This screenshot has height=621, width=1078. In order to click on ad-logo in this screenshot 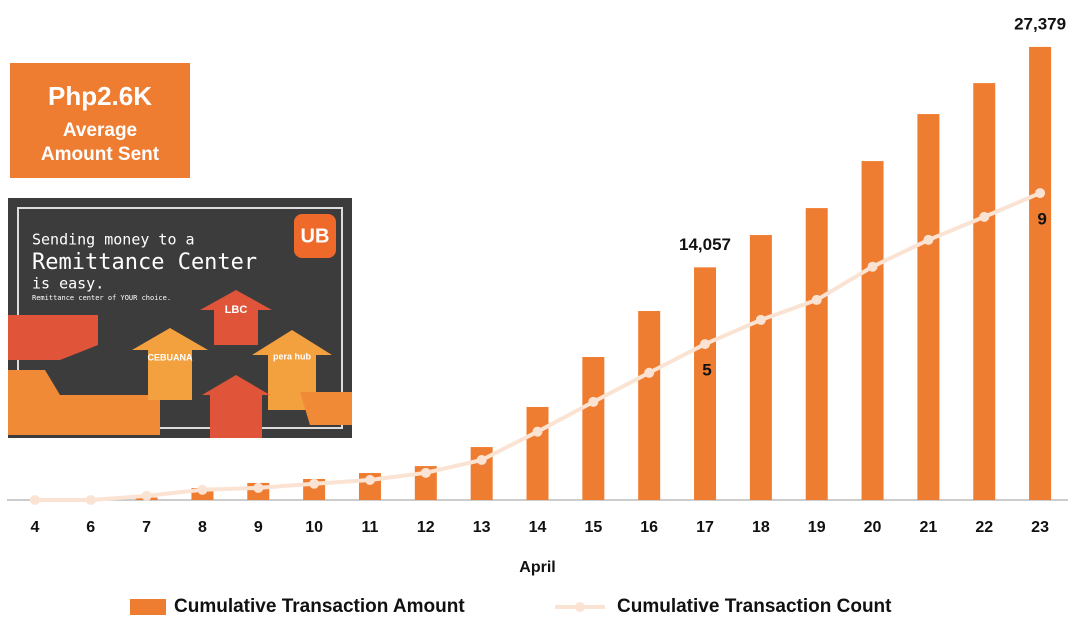, I will do `click(315, 236)`.